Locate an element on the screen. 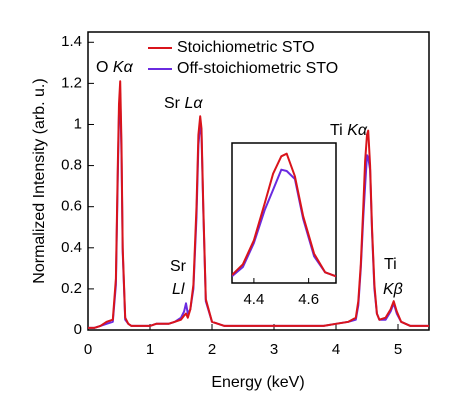  annotation: Ti is located at coordinates (390, 264).